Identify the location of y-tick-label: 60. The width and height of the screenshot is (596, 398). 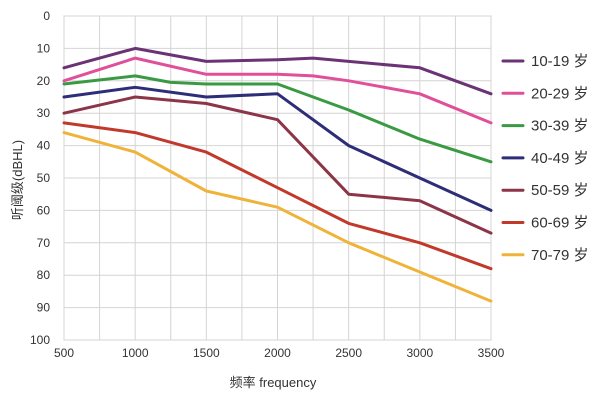
(44, 210).